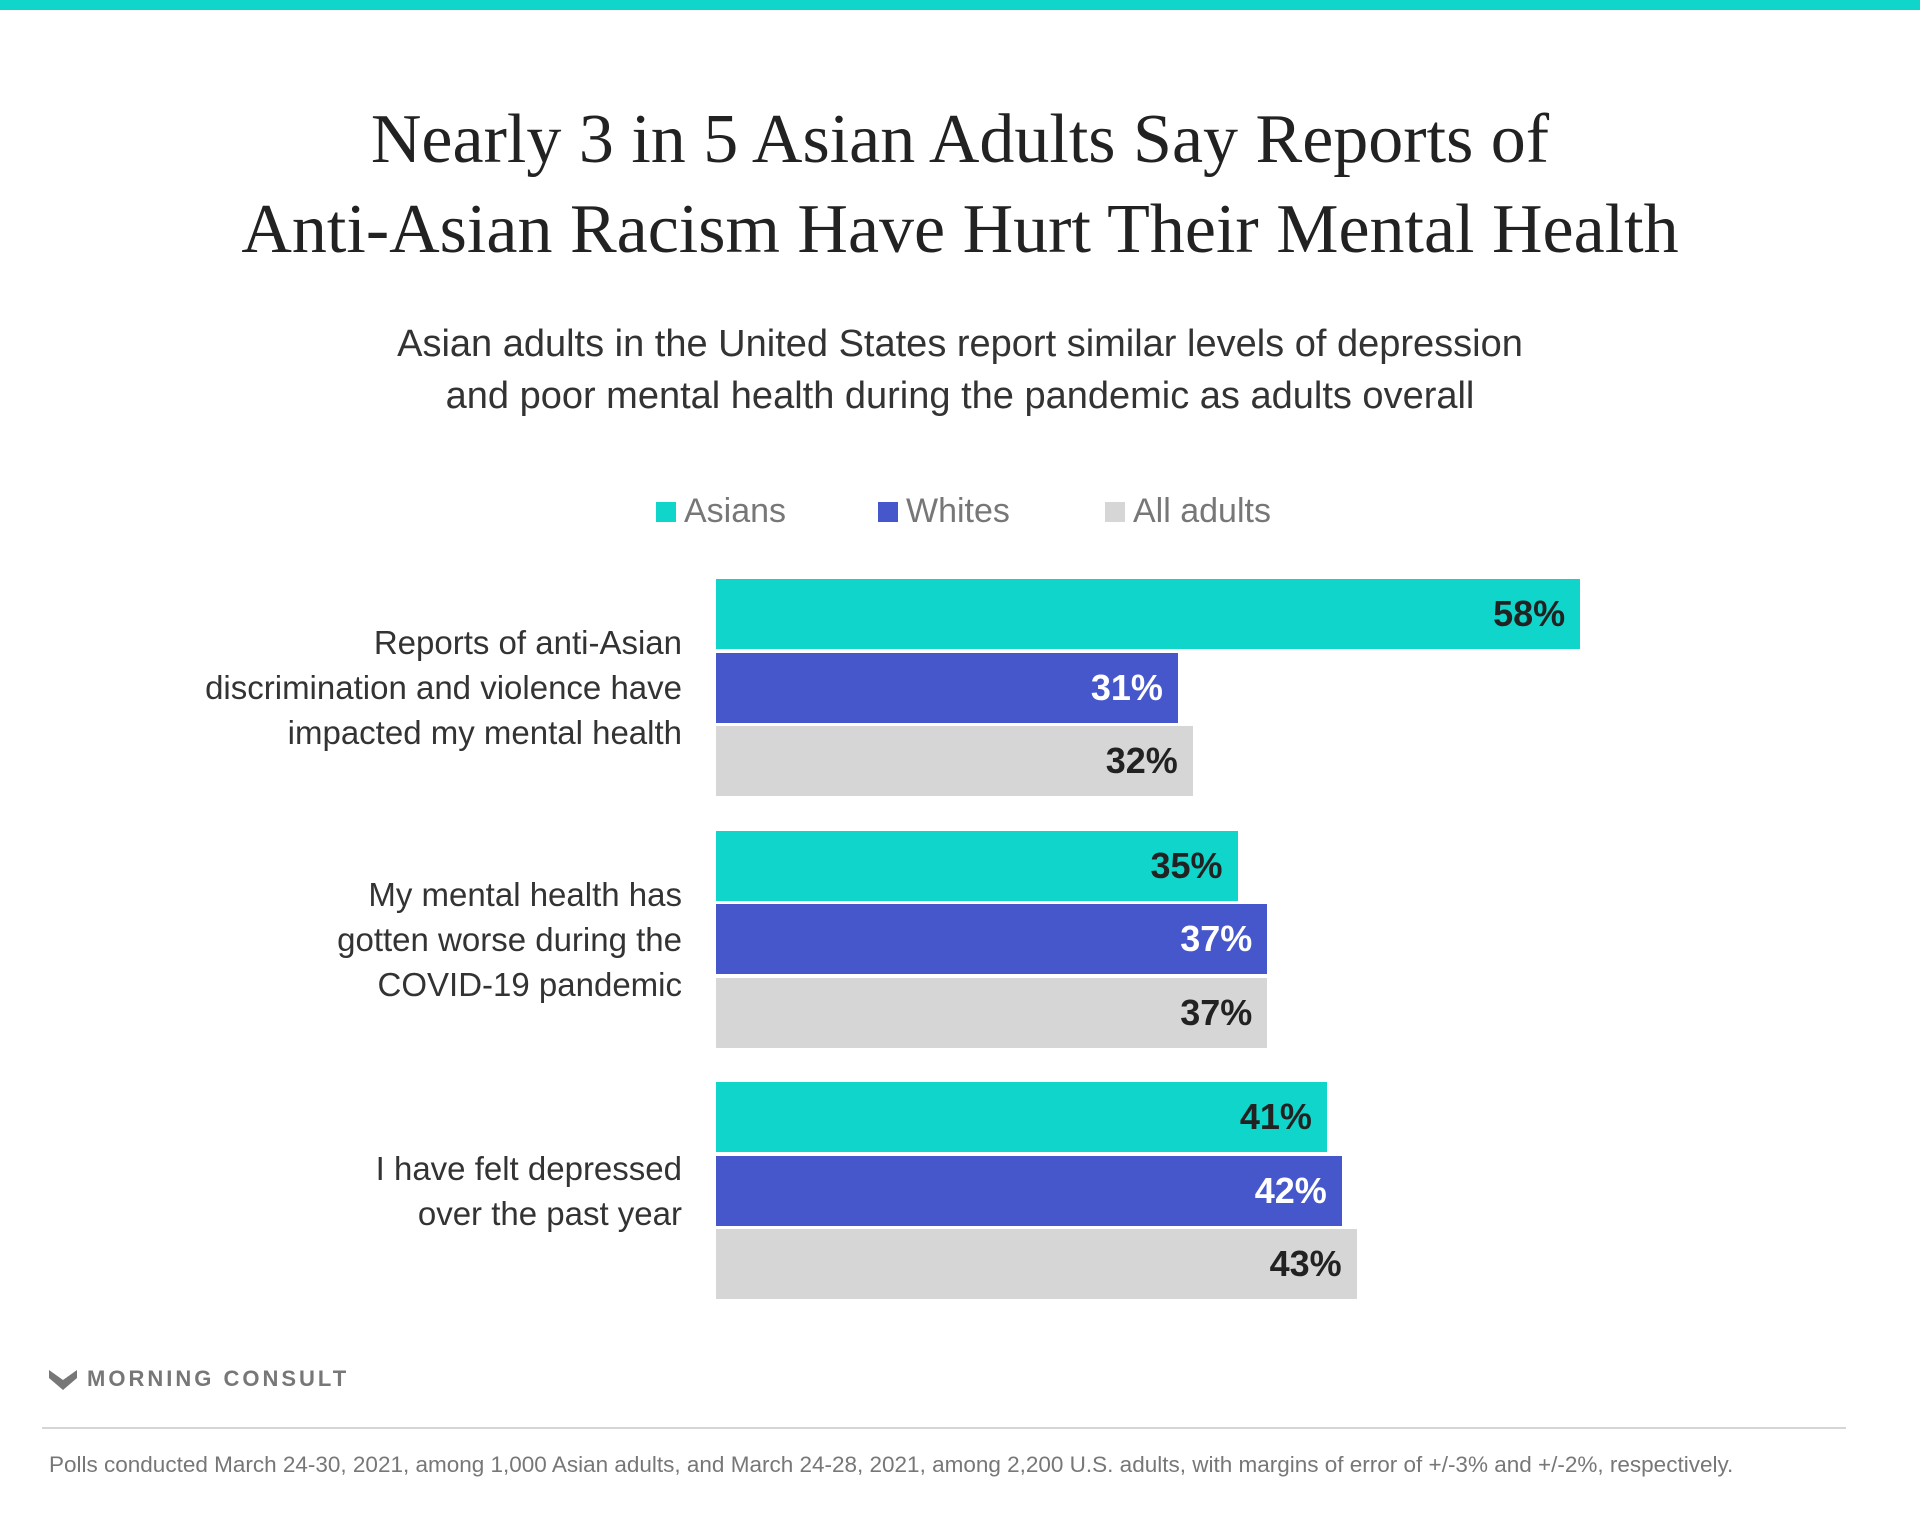 Image resolution: width=1920 pixels, height=1536 pixels. I want to click on bar-whites: 31%, so click(947, 687).